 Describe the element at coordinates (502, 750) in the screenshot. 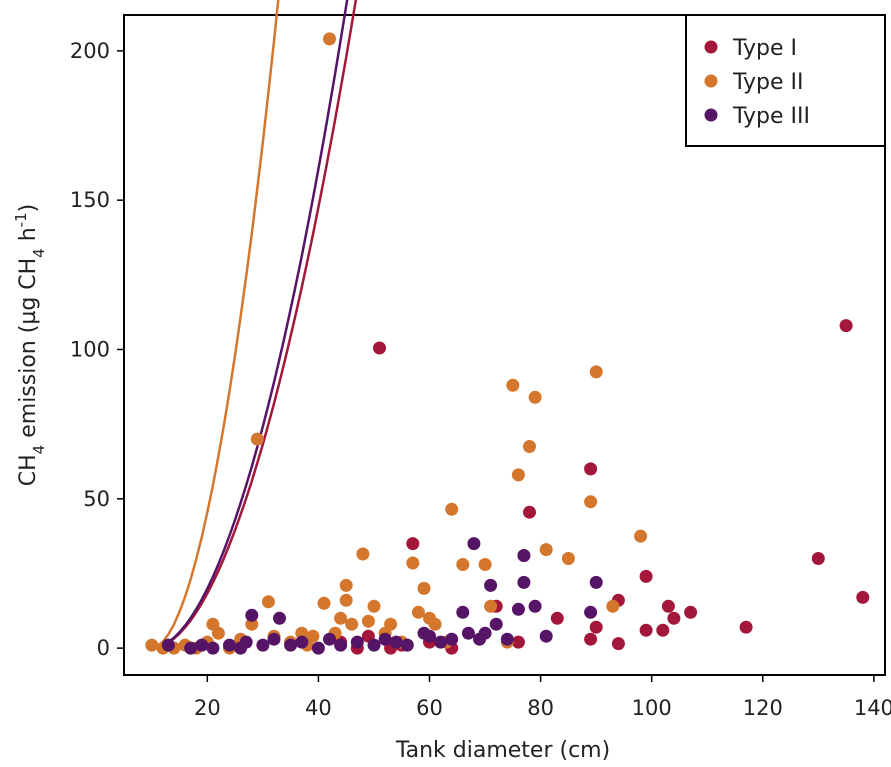

I see `x-axis-title: Tank diameter (cm)` at that location.